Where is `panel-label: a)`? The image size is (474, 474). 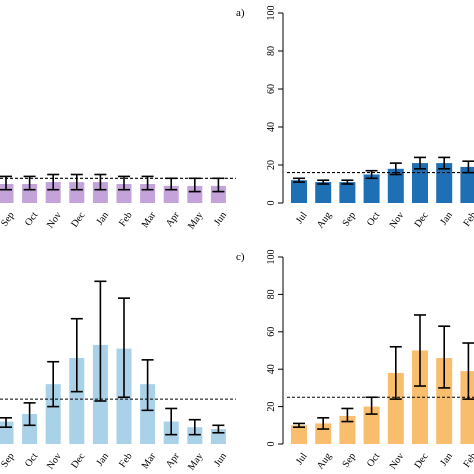
panel-label: a) is located at coordinates (240, 13).